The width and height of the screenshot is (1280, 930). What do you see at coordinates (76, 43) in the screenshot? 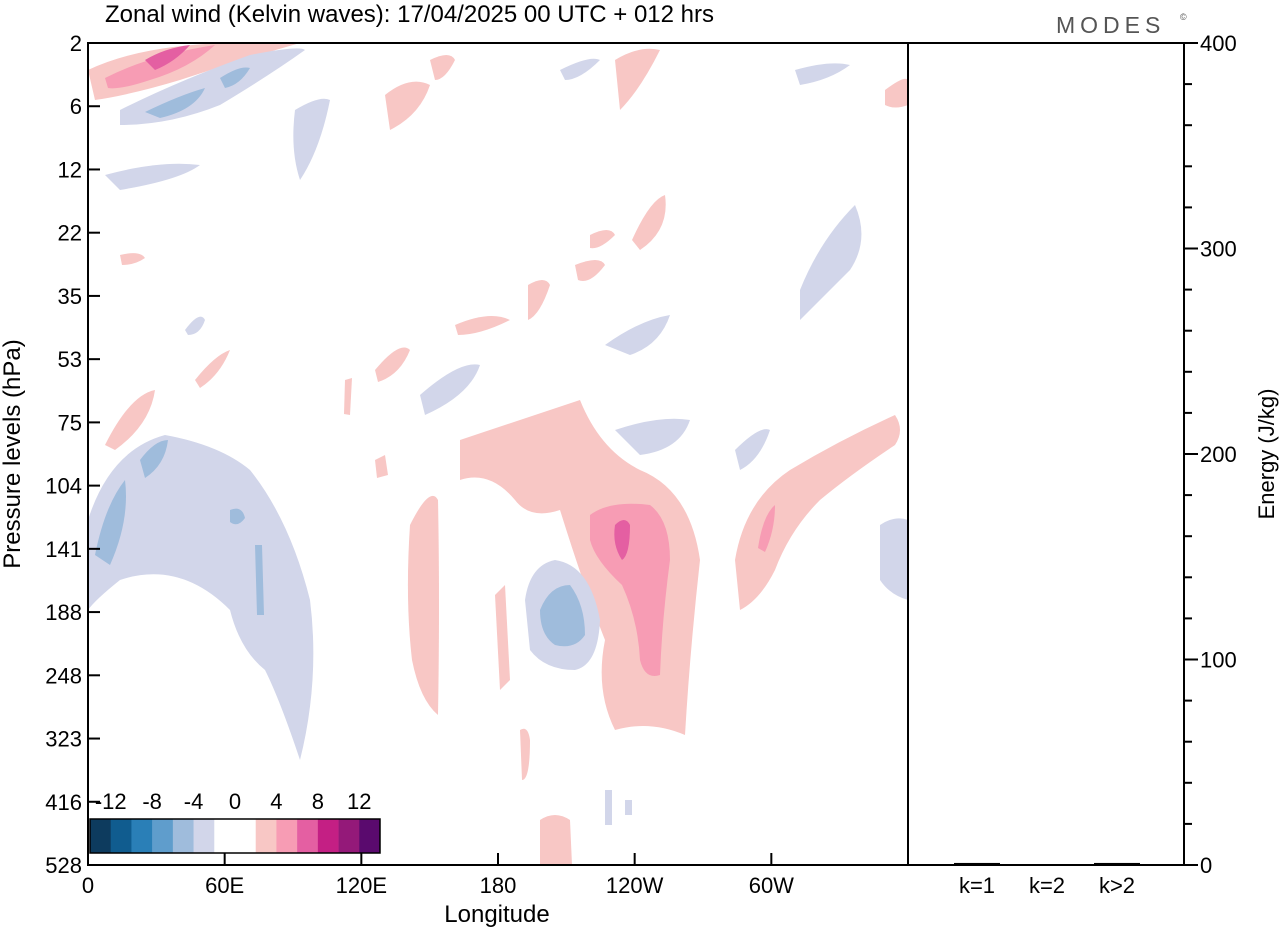
I see `y-tick-label: 2` at bounding box center [76, 43].